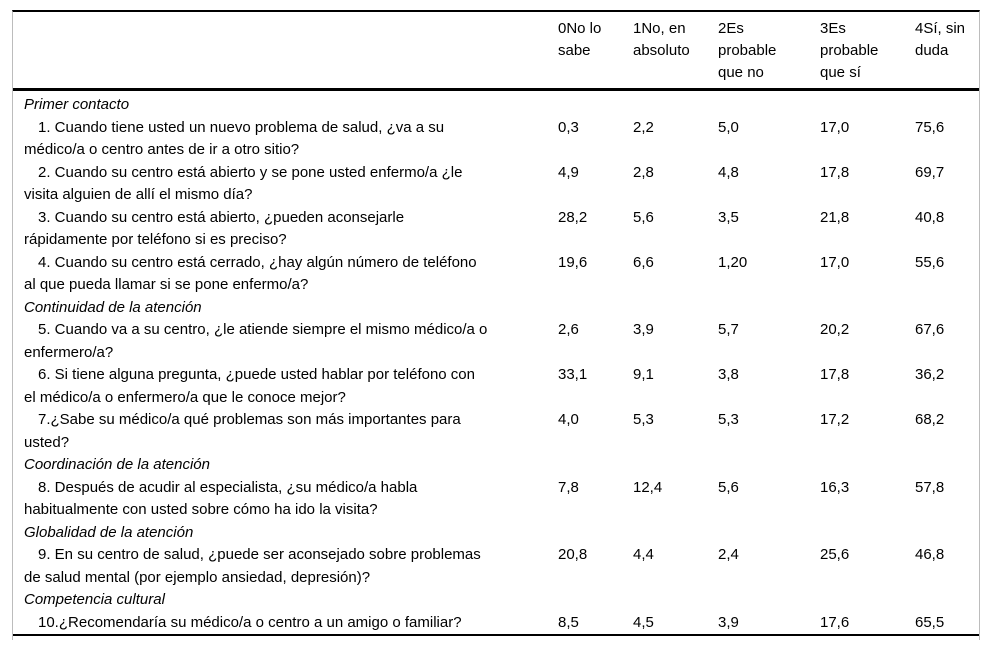 This screenshot has height=646, width=992. I want to click on value-cell: 69,7, so click(930, 172).